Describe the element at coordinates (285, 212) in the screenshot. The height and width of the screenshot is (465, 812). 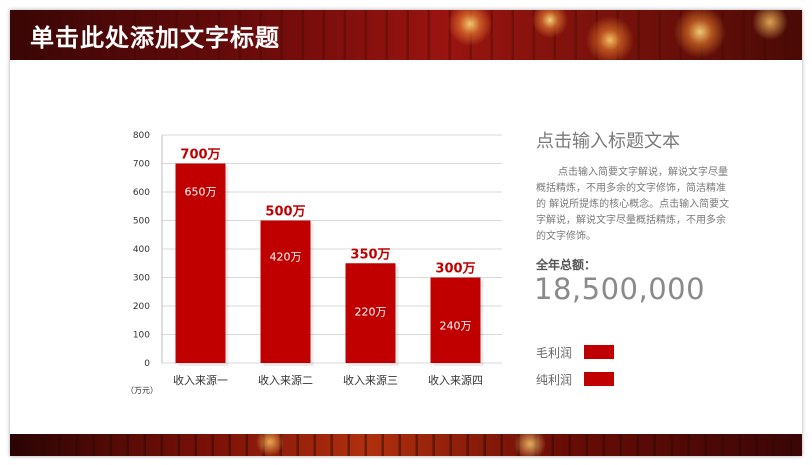
I see `bar-value-label: 500万` at that location.